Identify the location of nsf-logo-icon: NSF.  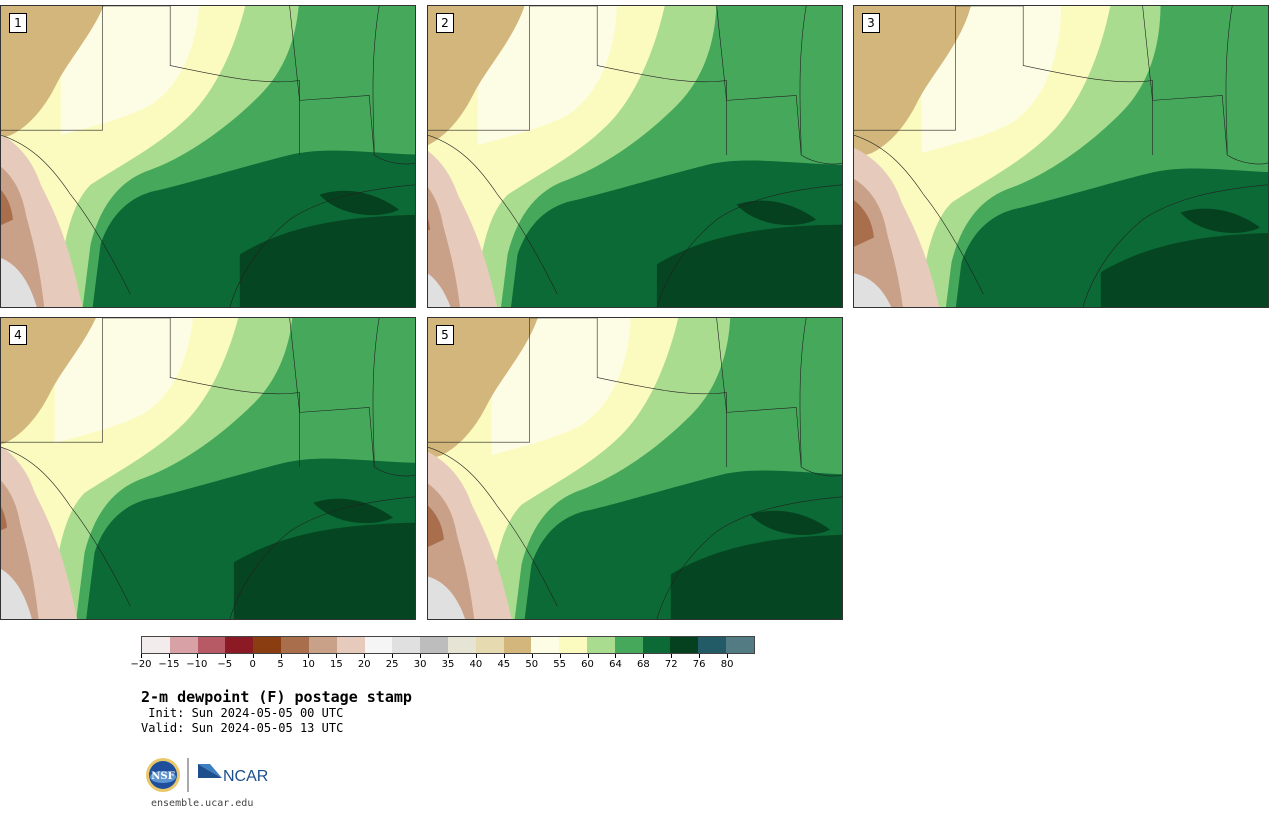
(163, 775).